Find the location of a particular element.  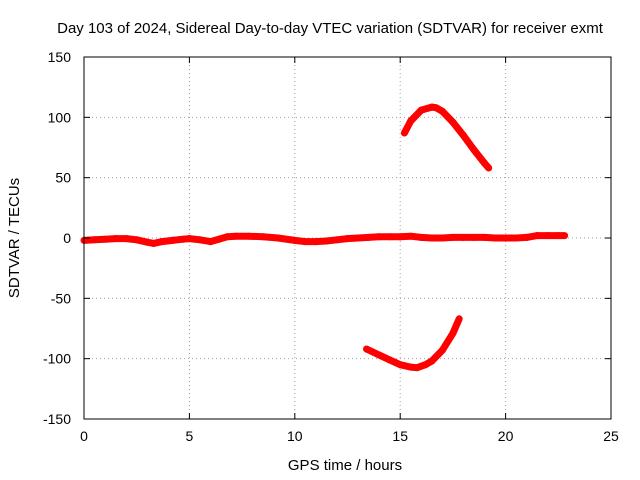

x-tick-label: 10 is located at coordinates (295, 436).